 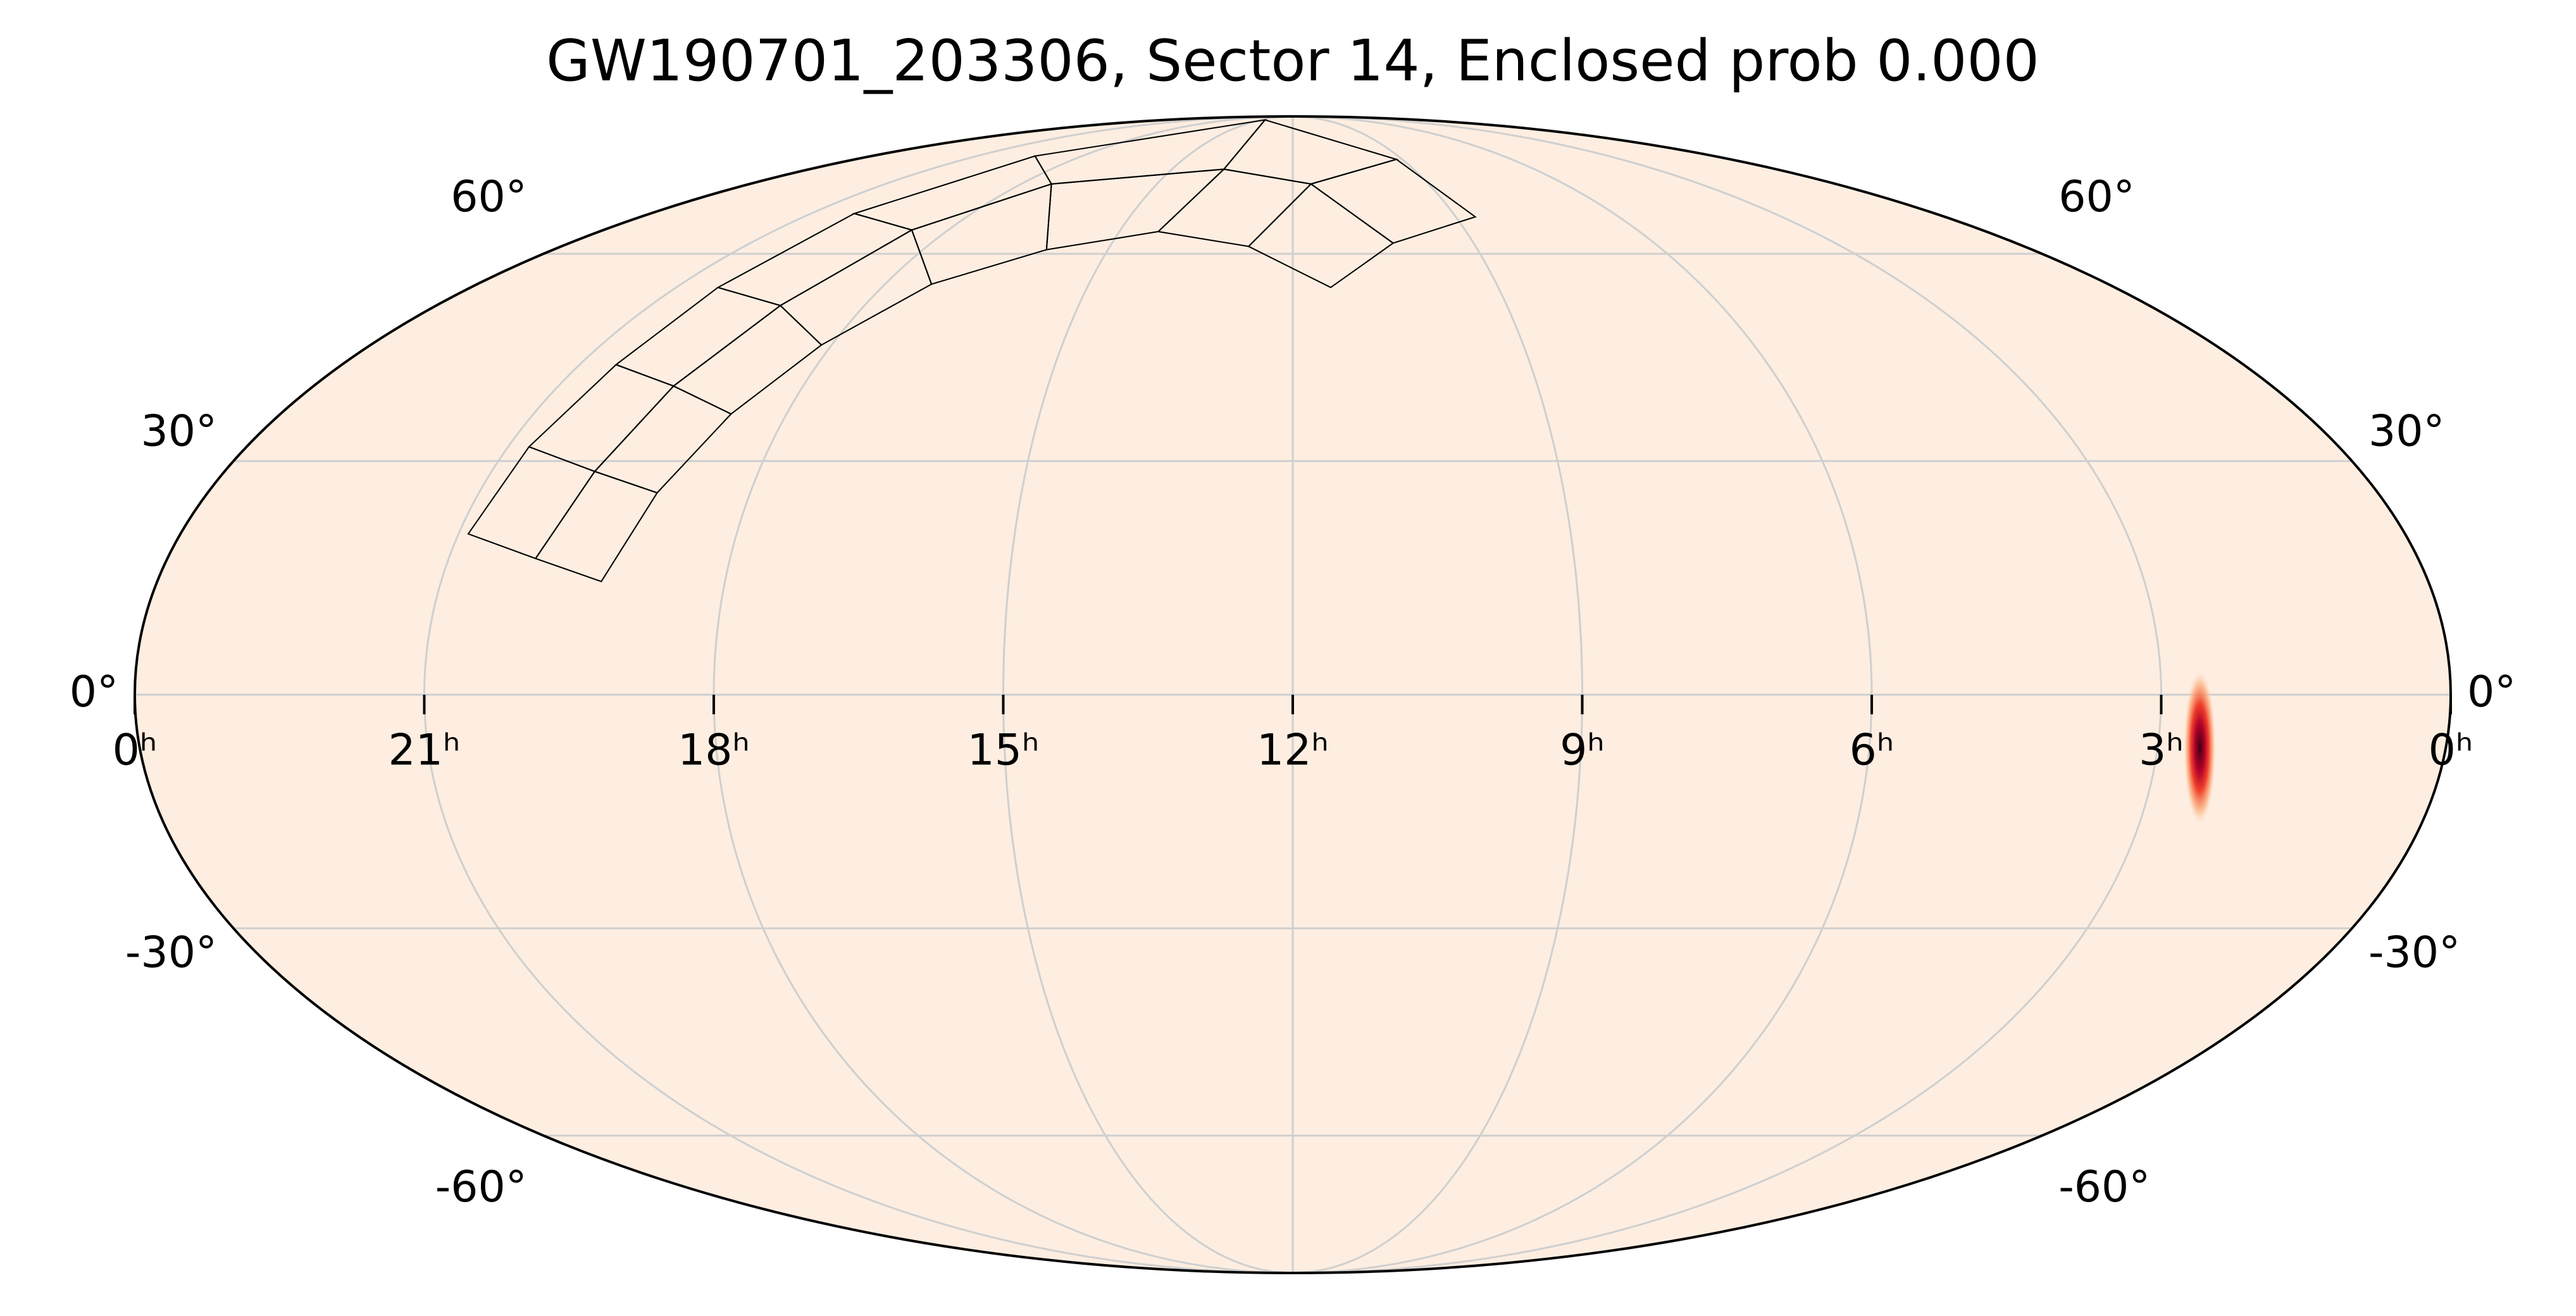 What do you see at coordinates (1293, 751) in the screenshot?
I see `x-tick-label: 12ʰ` at bounding box center [1293, 751].